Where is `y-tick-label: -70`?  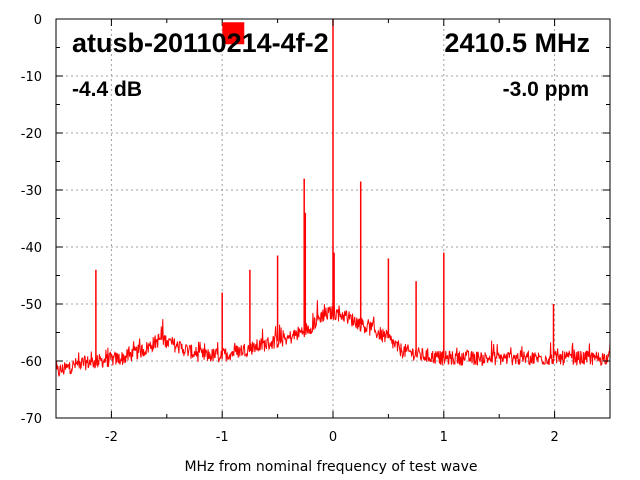
y-tick-label: -70 is located at coordinates (31, 419).